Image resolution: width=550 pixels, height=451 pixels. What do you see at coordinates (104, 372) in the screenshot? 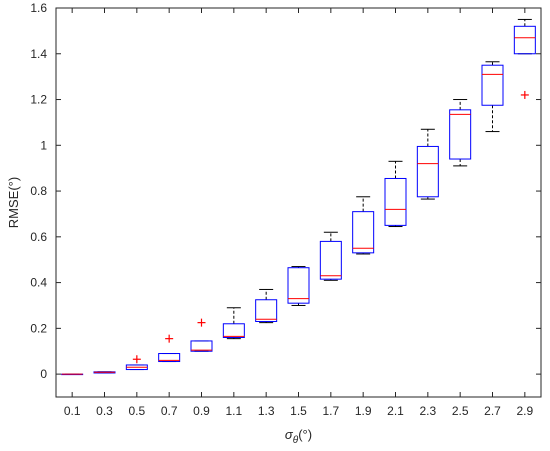
I see `box-group-0.3` at bounding box center [104, 372].